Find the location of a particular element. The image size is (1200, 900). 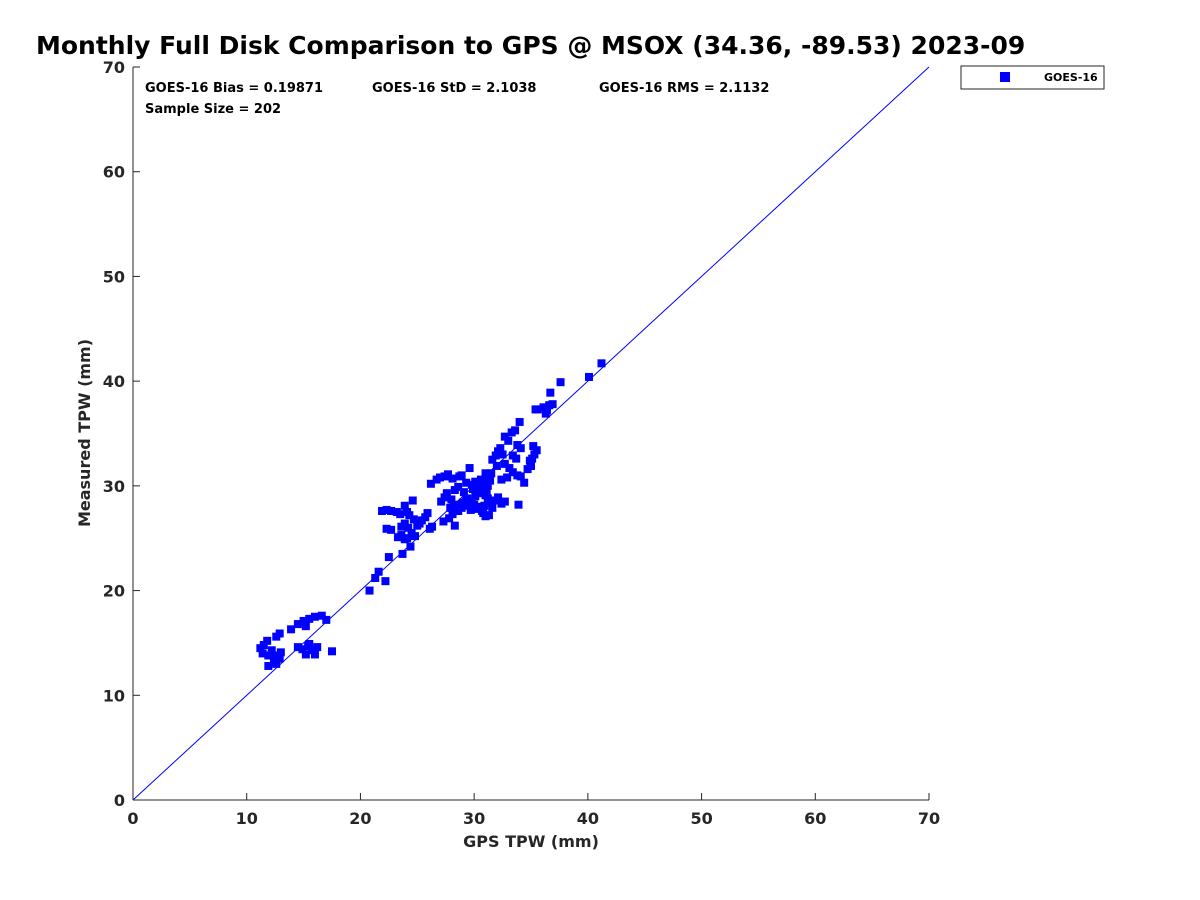

legend: GOES-16 is located at coordinates (1032, 77).